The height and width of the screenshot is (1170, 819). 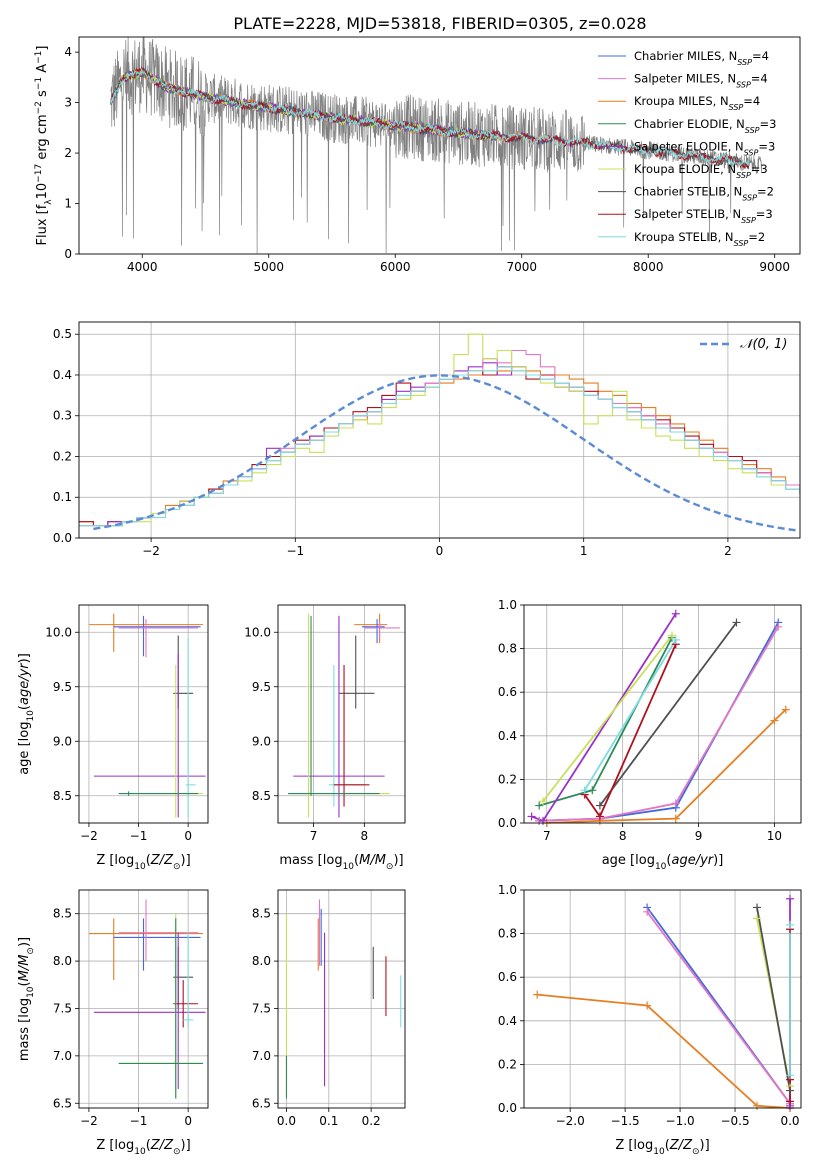 I want to click on plot-area-mass_vs_EBV, so click(x=341, y=999).